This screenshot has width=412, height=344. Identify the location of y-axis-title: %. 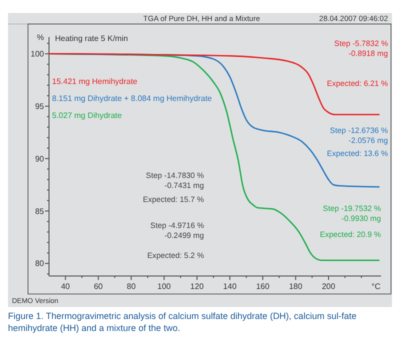
(40, 37).